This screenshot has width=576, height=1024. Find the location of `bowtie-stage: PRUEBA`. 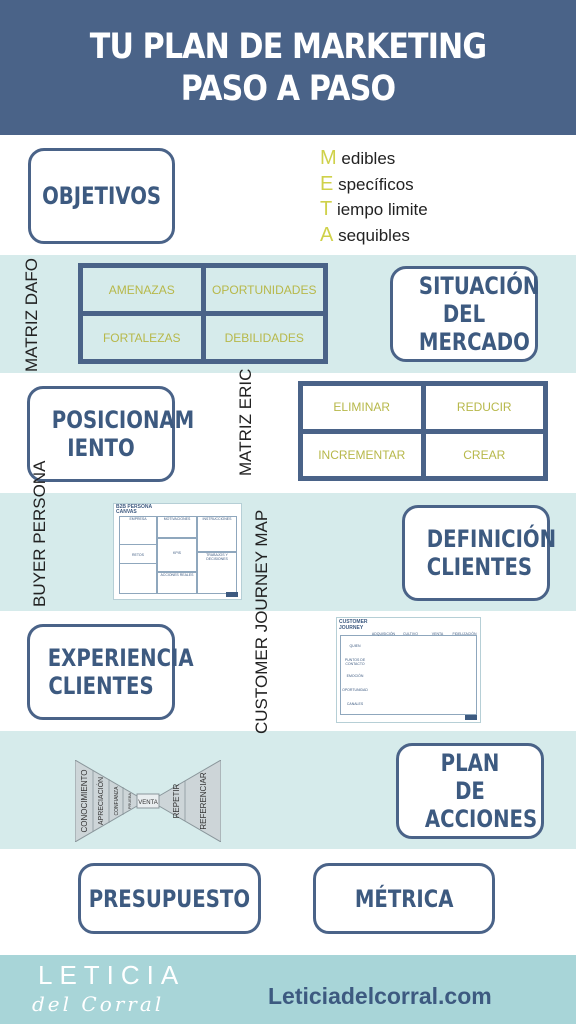

bowtie-stage: PRUEBA is located at coordinates (129, 800).